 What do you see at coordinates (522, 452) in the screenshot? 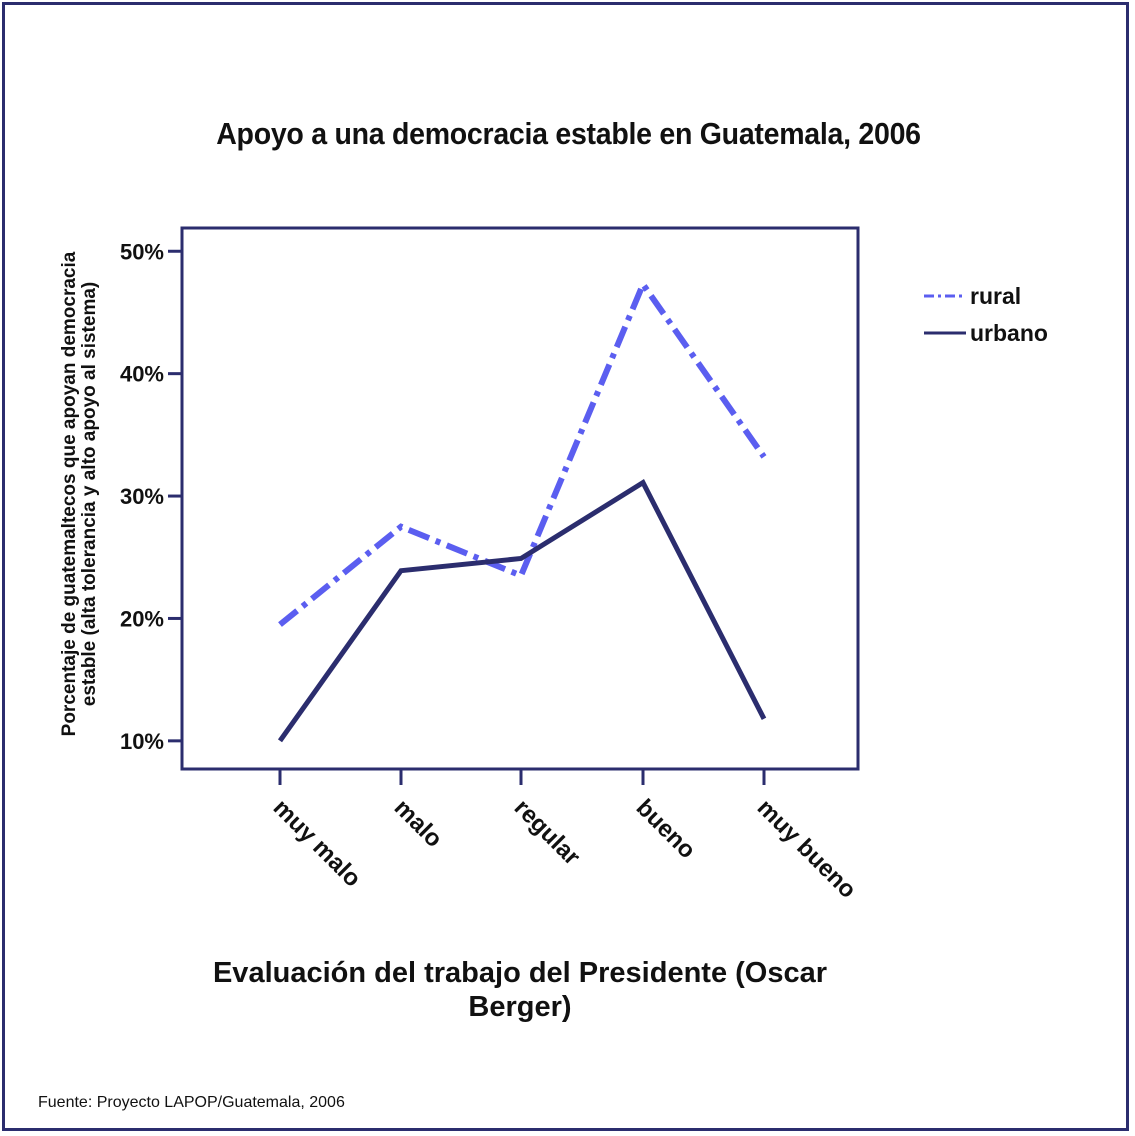
I see `series-line-rural` at bounding box center [522, 452].